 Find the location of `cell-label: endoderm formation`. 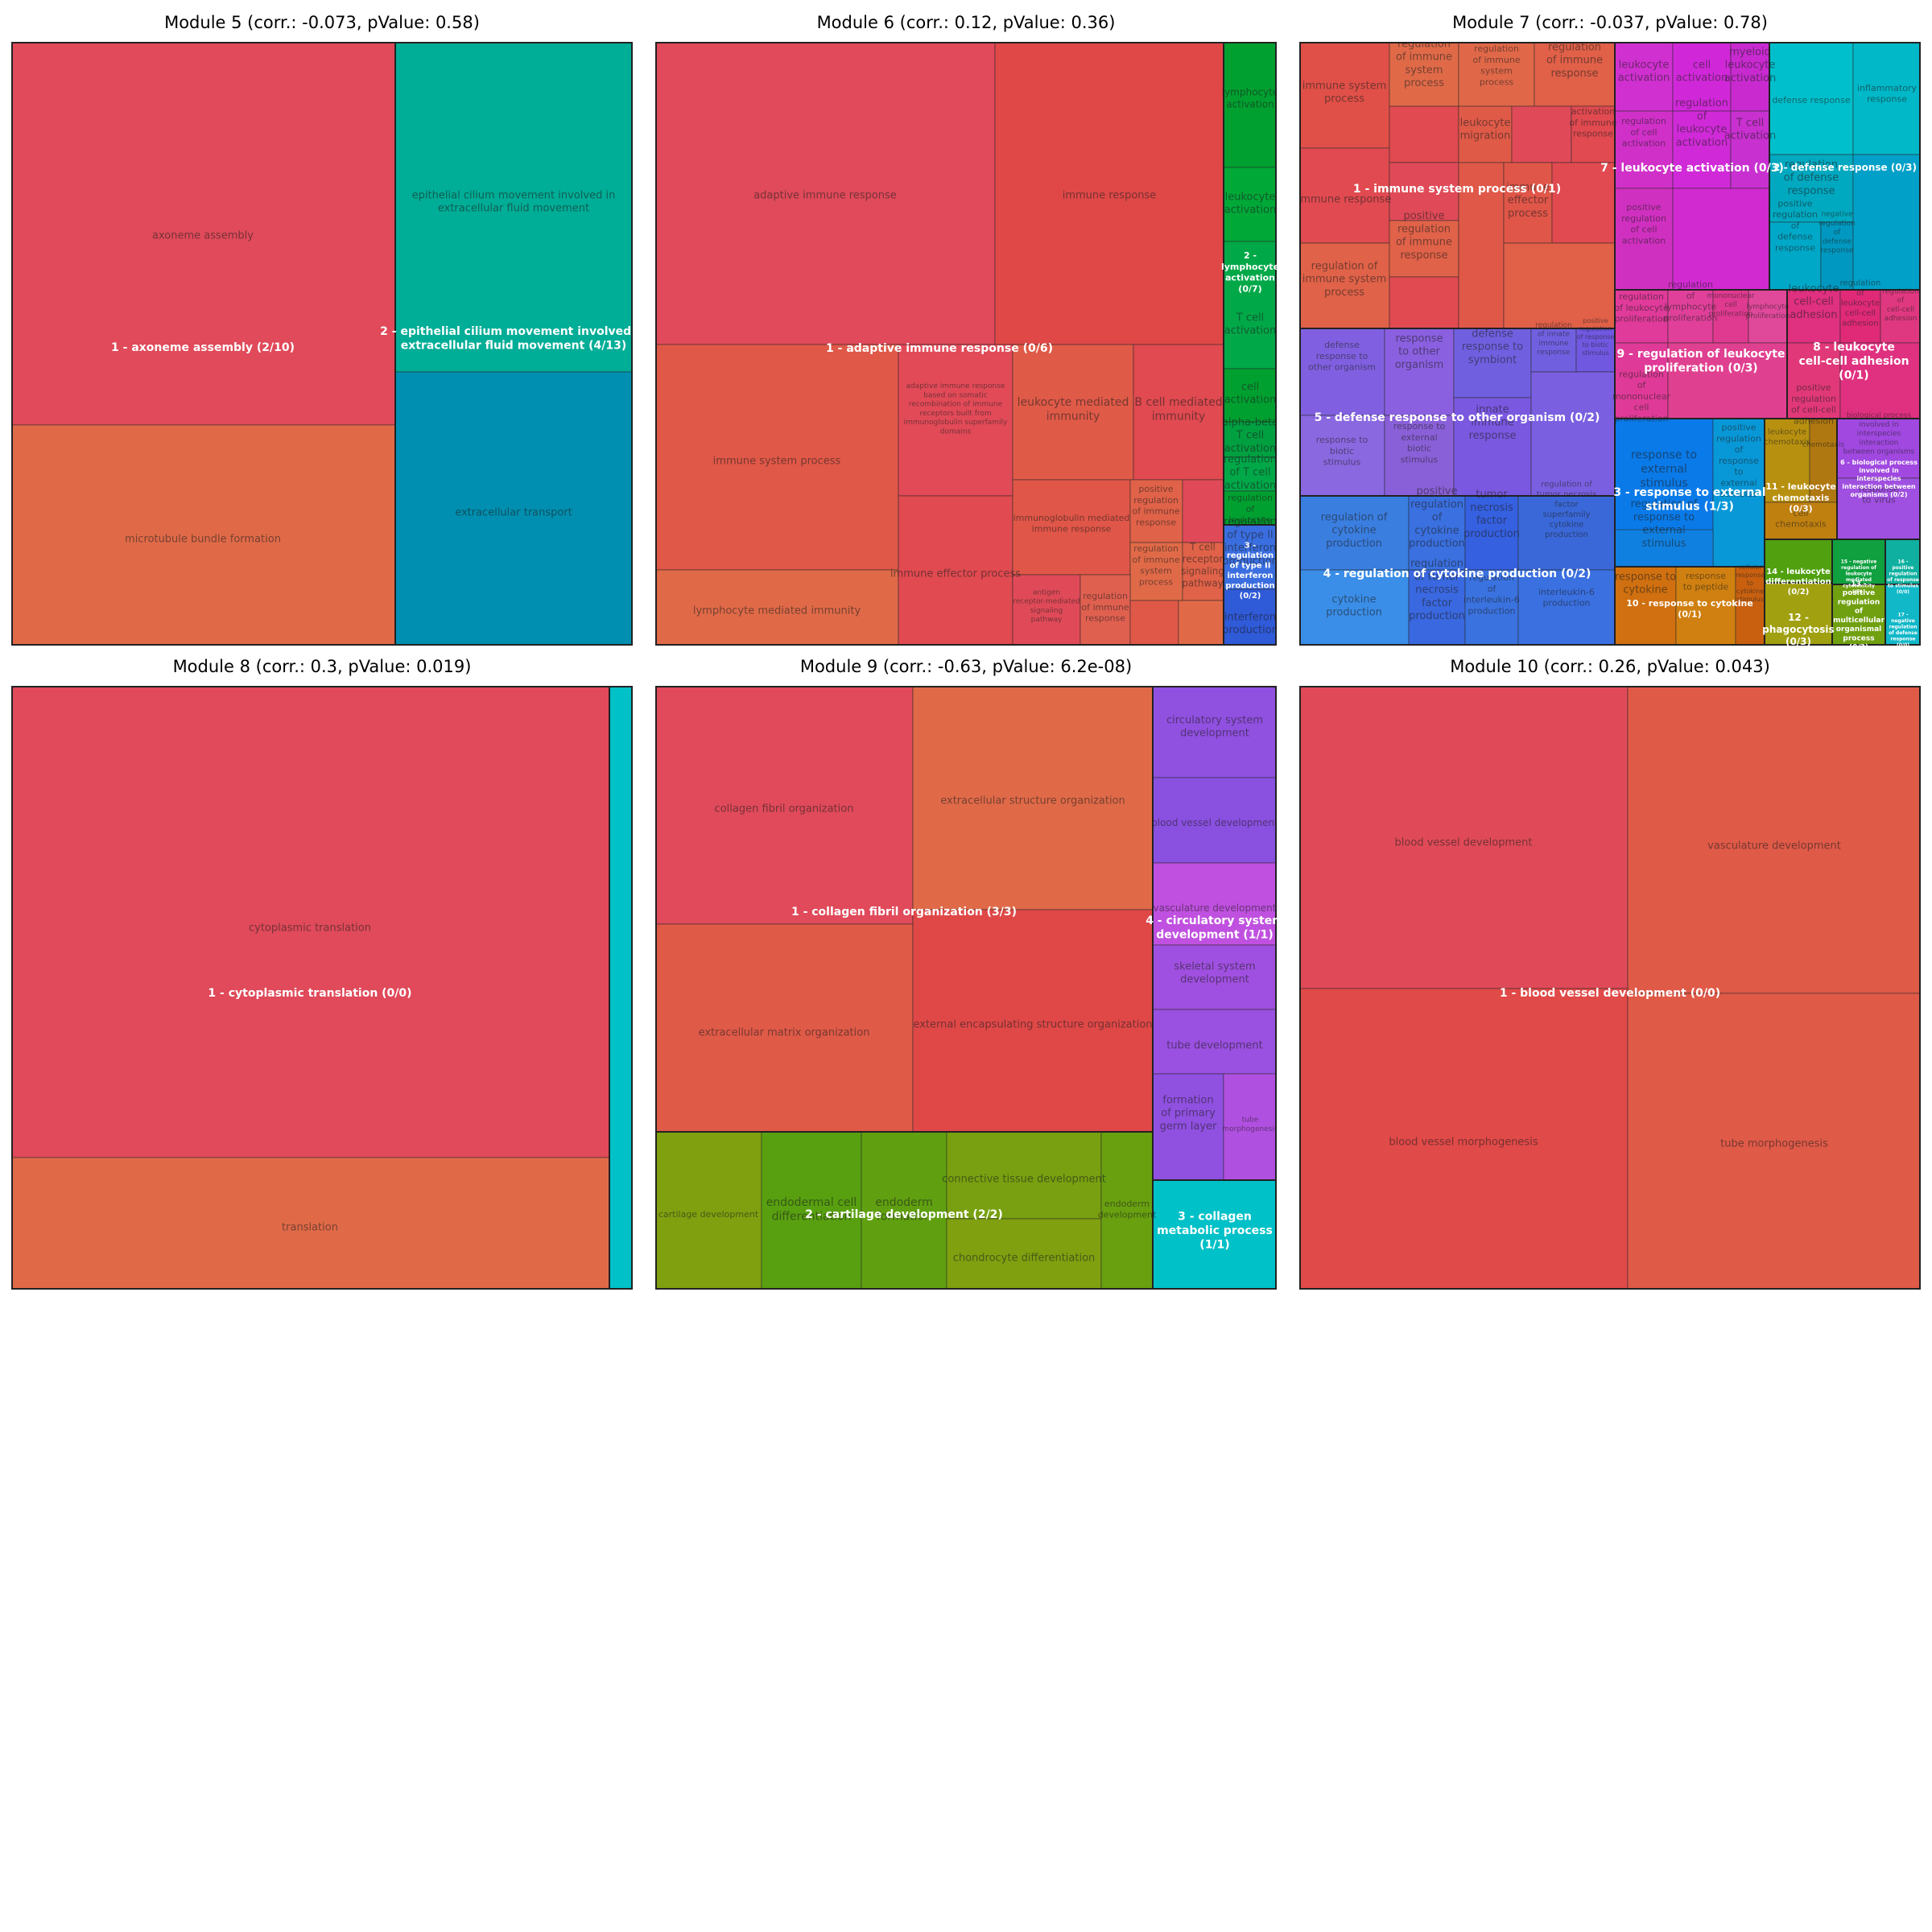

cell-label: endoderm formation is located at coordinates (904, 1210).